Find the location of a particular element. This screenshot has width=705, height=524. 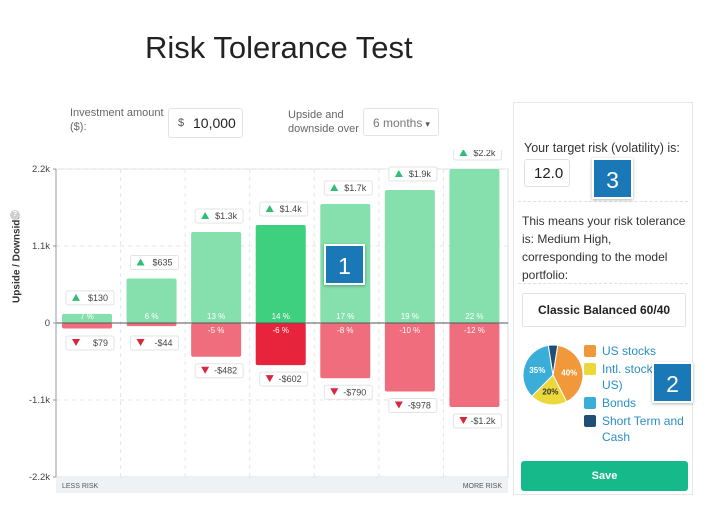

upside-value-label: $2.2k is located at coordinates (484, 154).